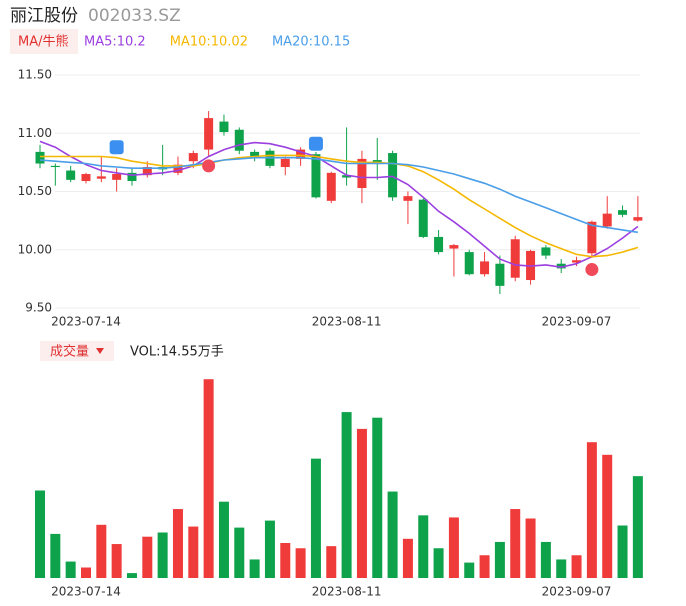  I want to click on legend-entry: MA10:10.02, so click(209, 42).